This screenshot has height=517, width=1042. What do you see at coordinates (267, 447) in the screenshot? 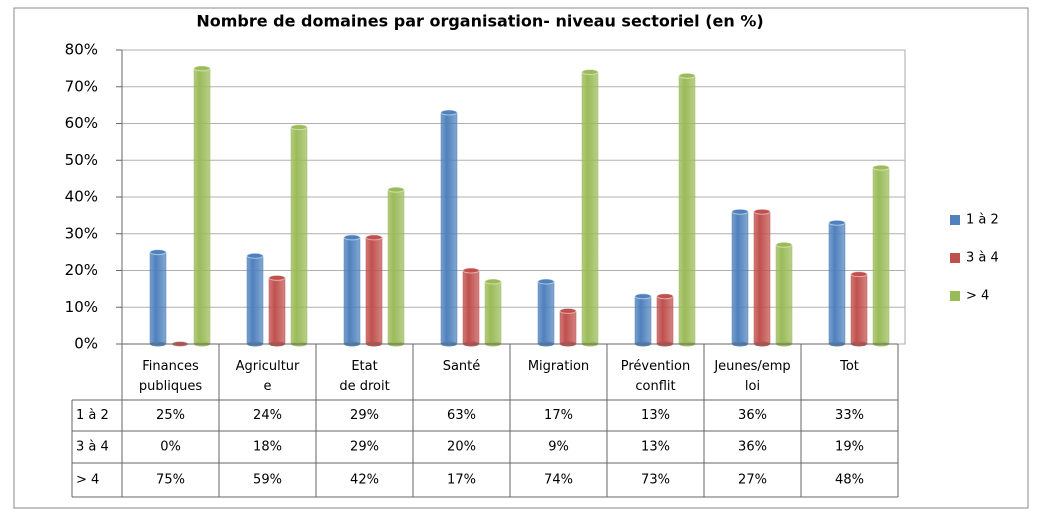
I see `table-value: 18%` at bounding box center [267, 447].